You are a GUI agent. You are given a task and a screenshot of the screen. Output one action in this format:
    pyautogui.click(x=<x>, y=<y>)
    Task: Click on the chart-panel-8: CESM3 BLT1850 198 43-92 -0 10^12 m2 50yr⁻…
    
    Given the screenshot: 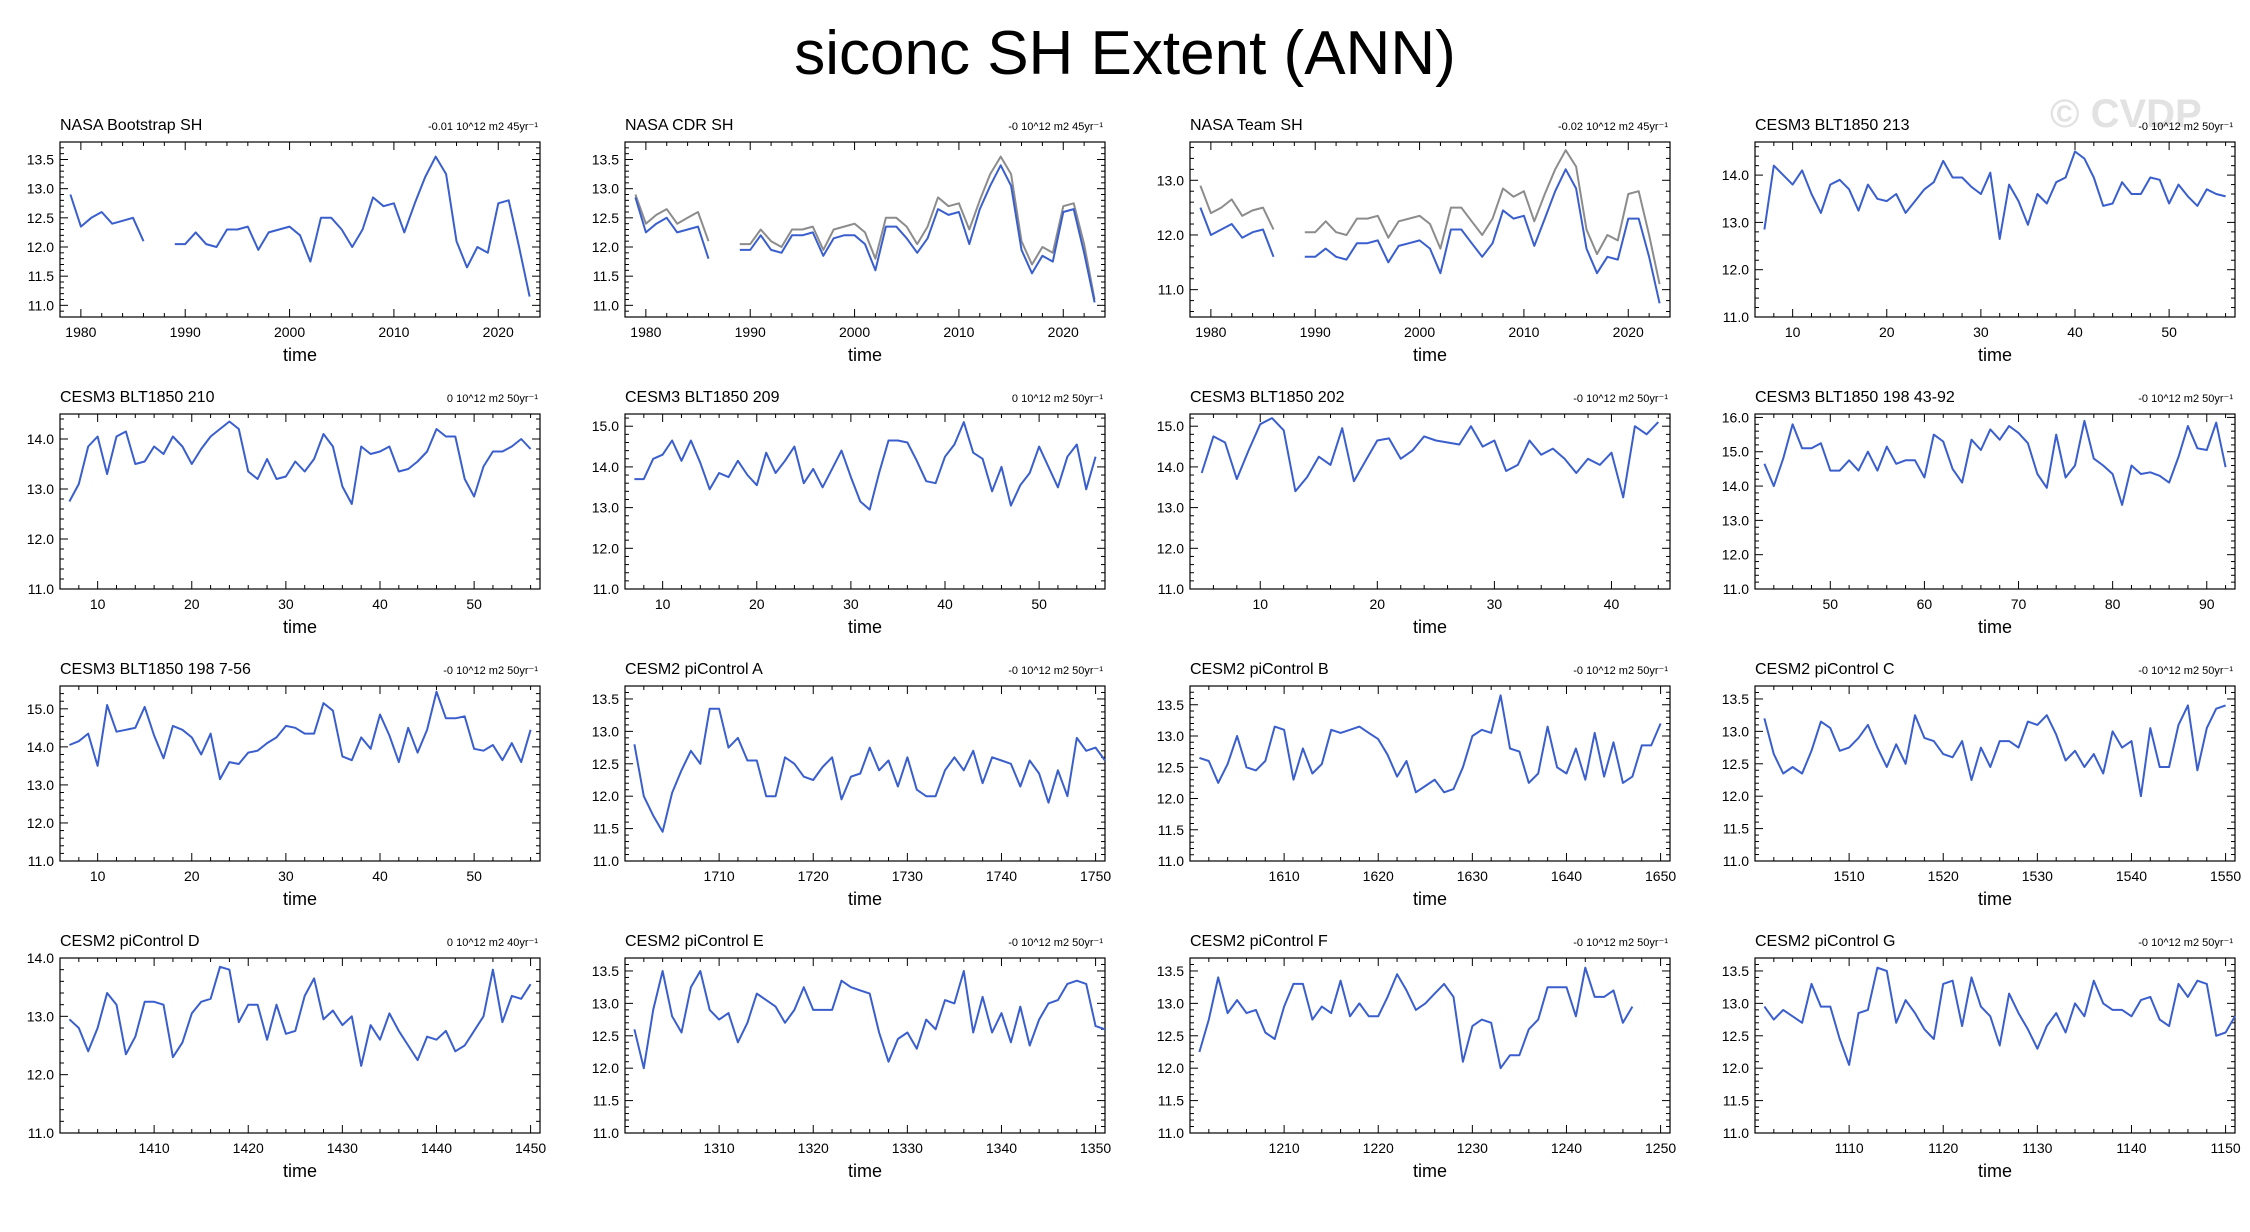 What is the action you would take?
    pyautogui.click(x=1979, y=513)
    